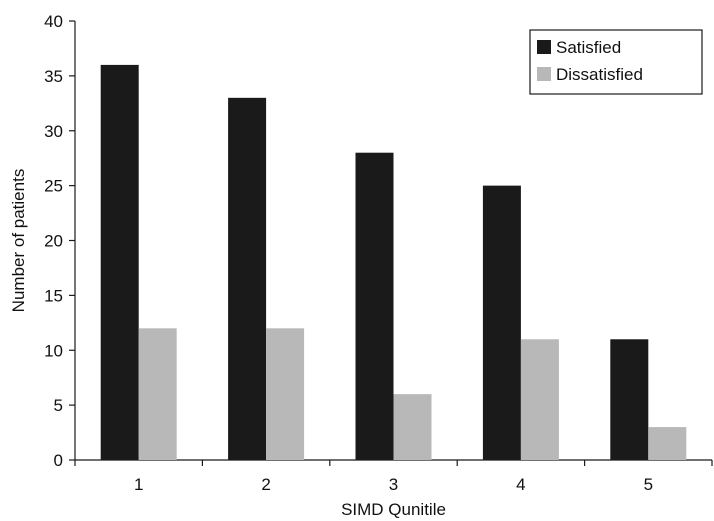 The image size is (714, 521). I want to click on y-tick-label: 15, so click(53, 295).